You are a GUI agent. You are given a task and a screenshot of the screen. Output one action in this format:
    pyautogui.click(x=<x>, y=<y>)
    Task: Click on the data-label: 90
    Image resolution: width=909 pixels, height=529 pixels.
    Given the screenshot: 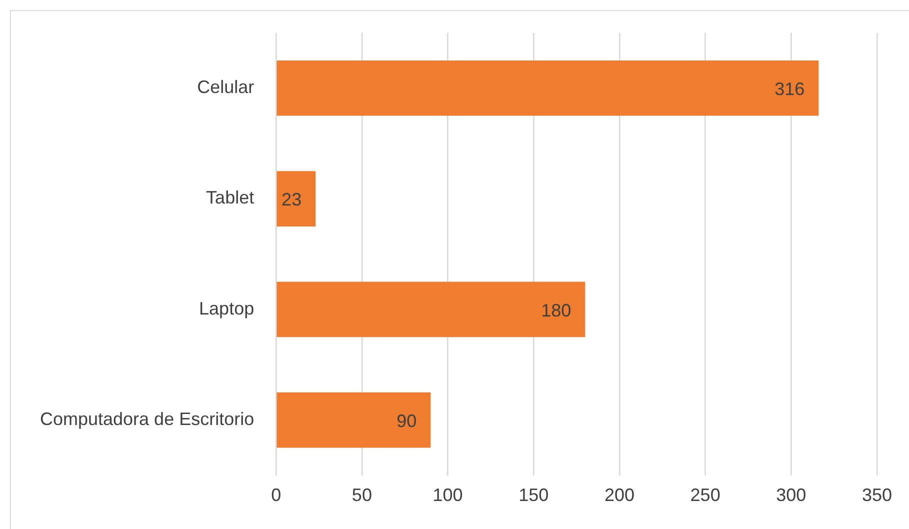 What is the action you would take?
    pyautogui.click(x=406, y=421)
    